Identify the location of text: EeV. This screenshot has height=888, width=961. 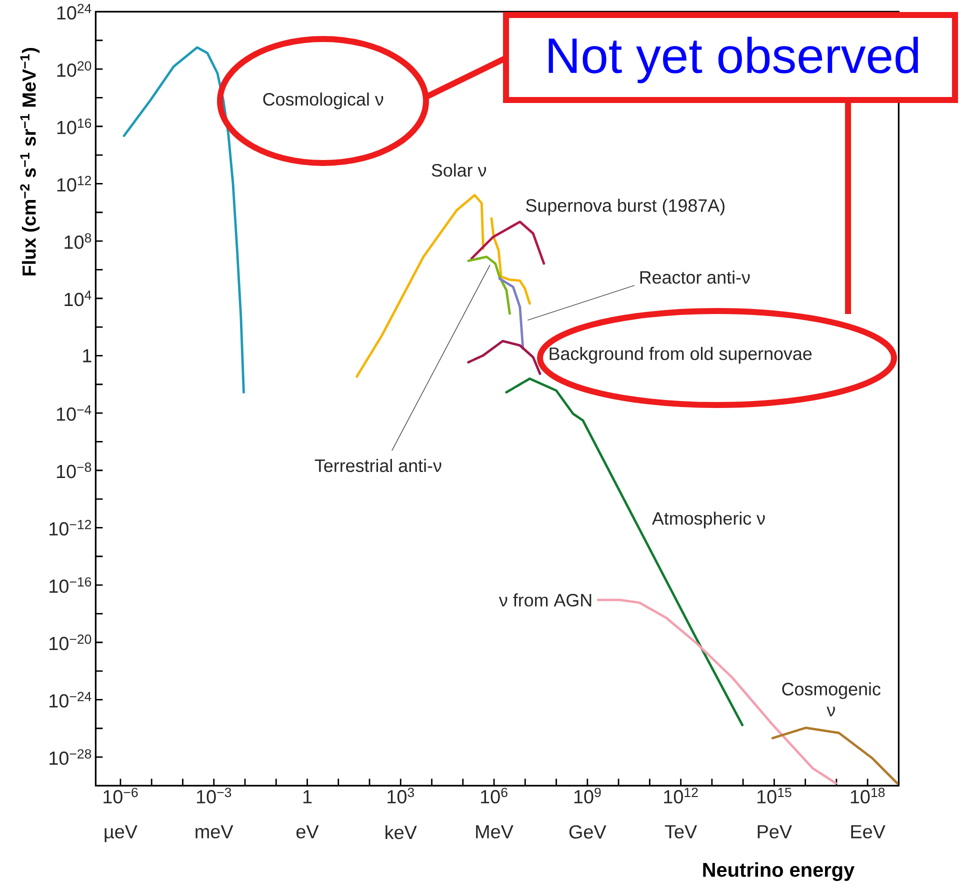
(868, 831).